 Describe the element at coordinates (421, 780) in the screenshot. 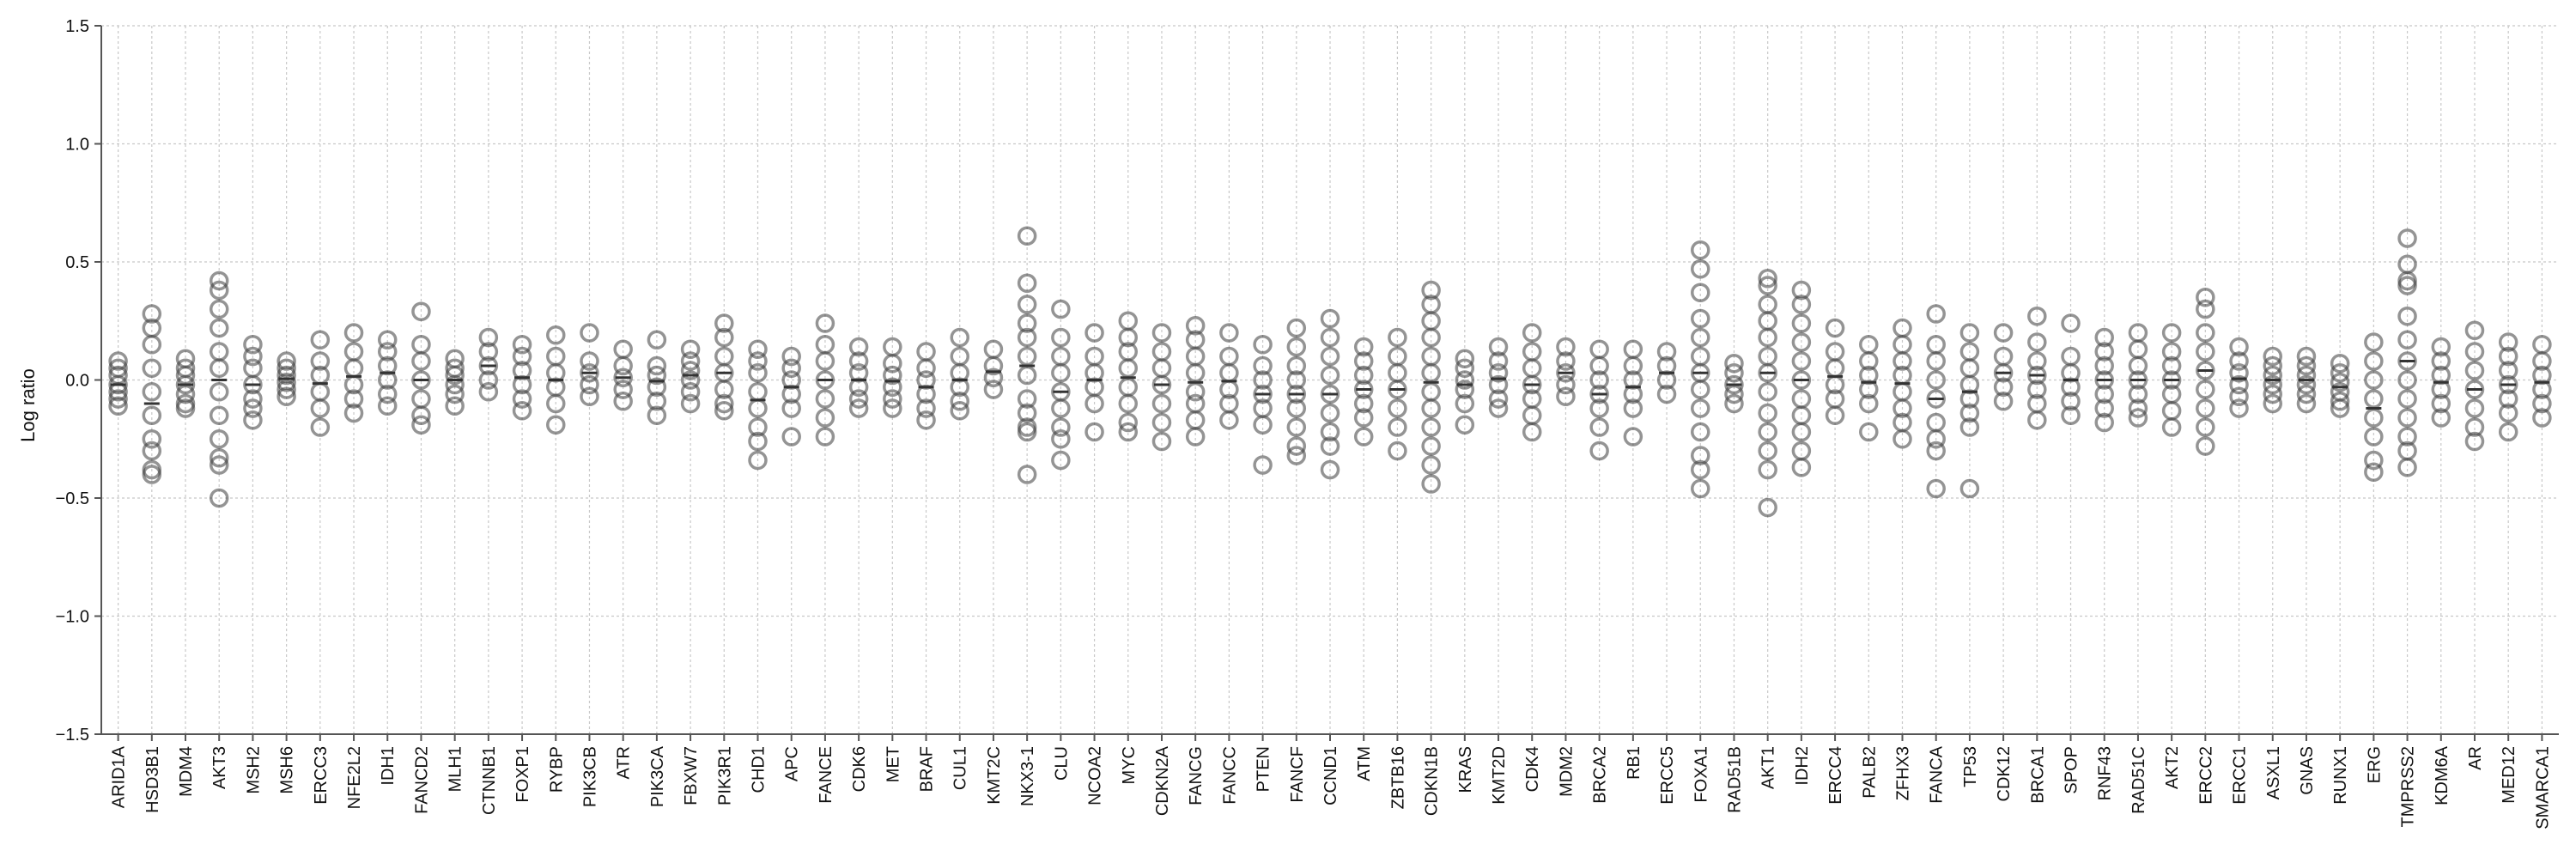

I see `x-tick-label: FANCD2` at that location.